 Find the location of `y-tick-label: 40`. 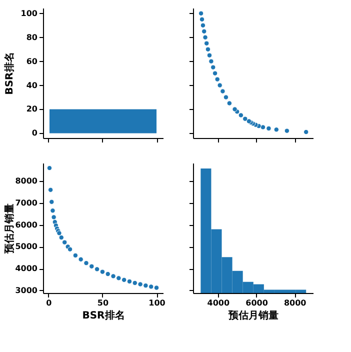

y-tick-label: 40 is located at coordinates (32, 85).